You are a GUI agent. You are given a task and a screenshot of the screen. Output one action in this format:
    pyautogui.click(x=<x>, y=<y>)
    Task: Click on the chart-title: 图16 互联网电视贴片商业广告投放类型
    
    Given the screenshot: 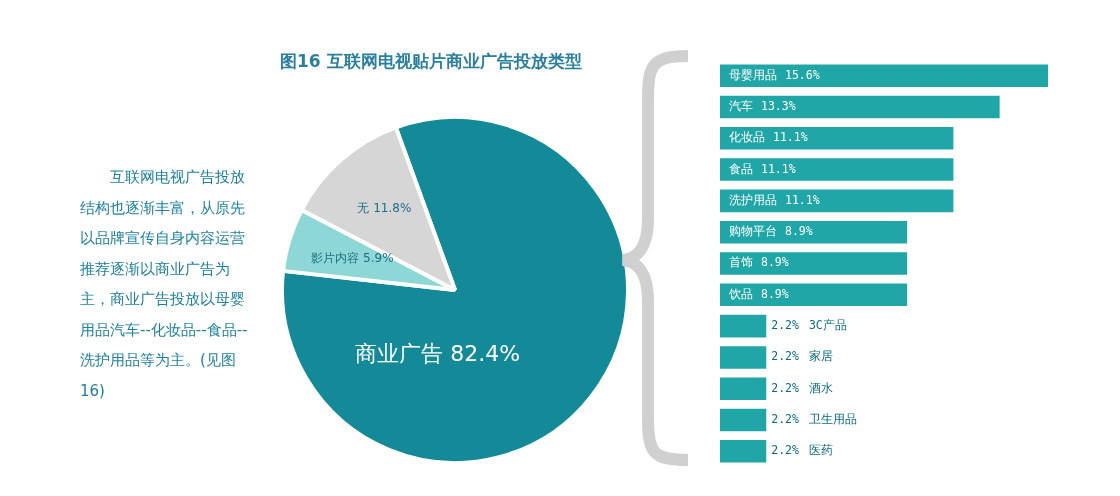 What is the action you would take?
    pyautogui.click(x=431, y=61)
    